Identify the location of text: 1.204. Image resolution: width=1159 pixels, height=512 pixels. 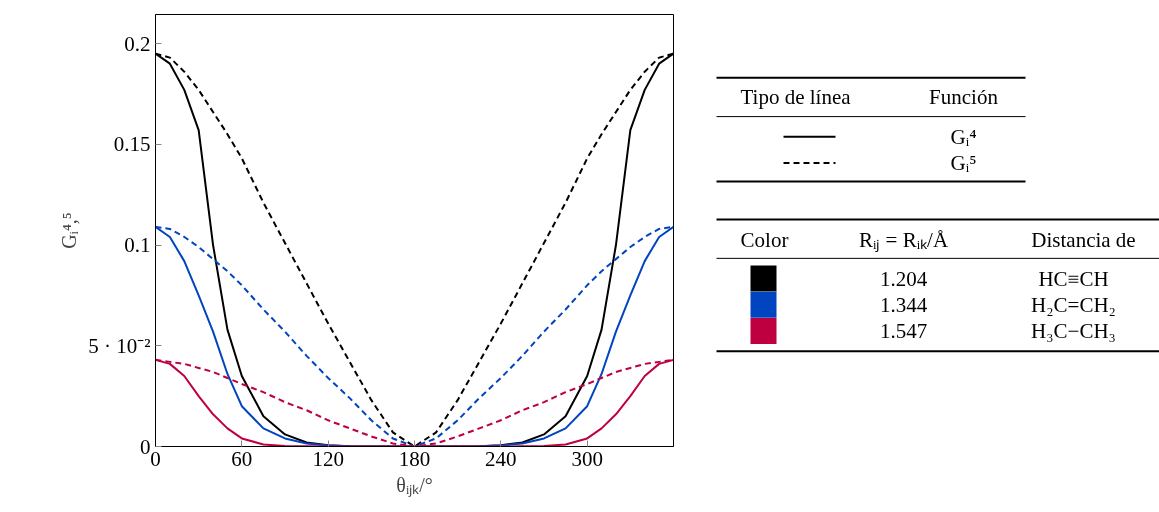
(903, 278).